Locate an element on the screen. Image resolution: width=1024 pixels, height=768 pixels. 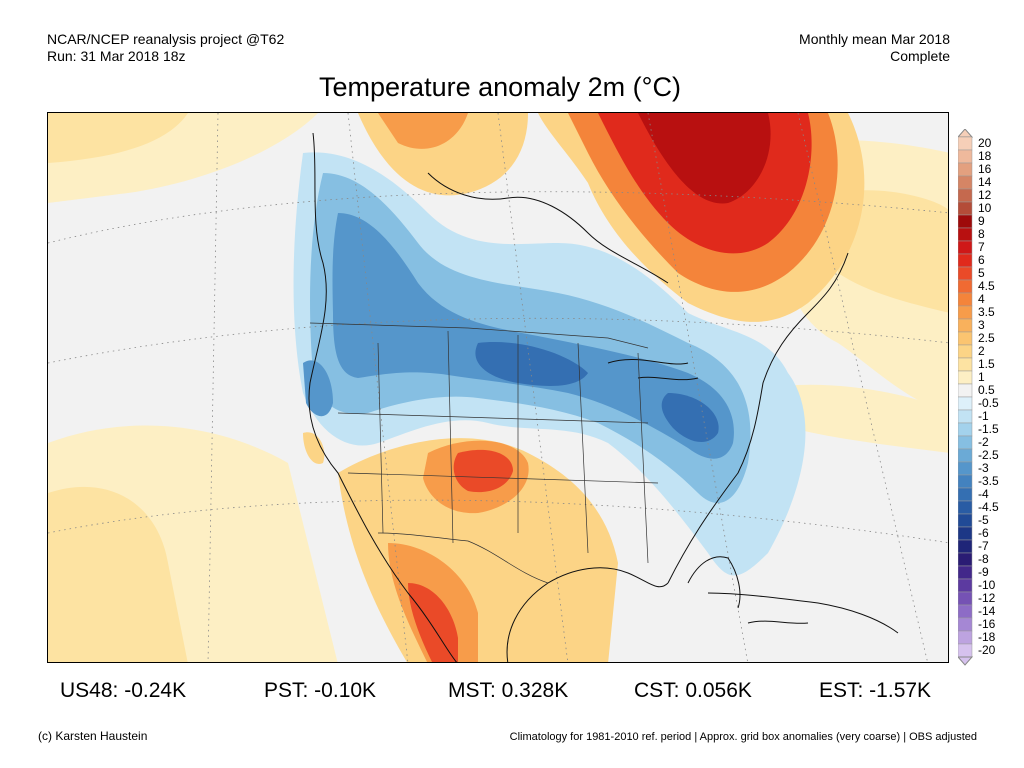
colorbar-tick-label: 4 is located at coordinates (981, 299).